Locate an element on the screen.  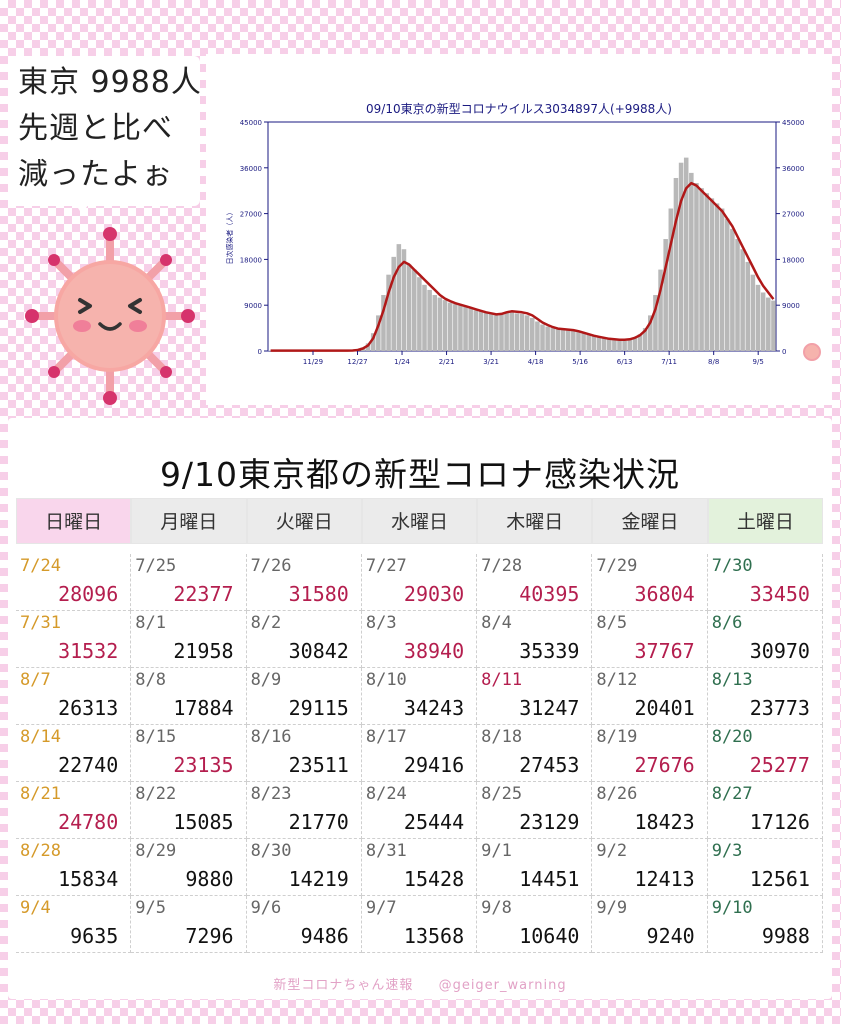
day-count: 28096 is located at coordinates (88, 594).